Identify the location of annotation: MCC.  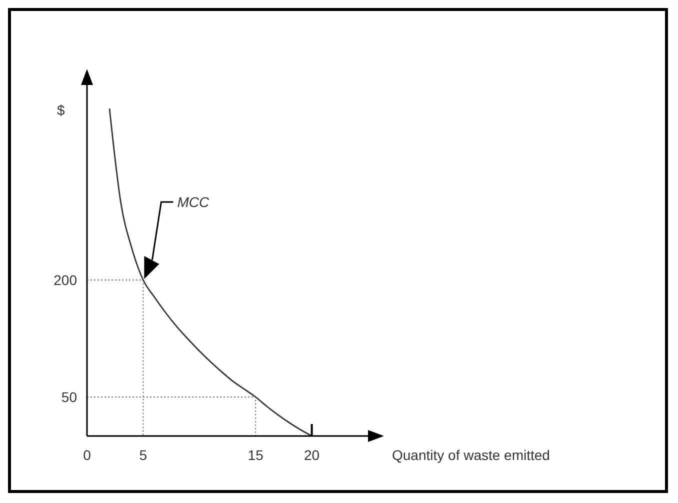
(193, 202).